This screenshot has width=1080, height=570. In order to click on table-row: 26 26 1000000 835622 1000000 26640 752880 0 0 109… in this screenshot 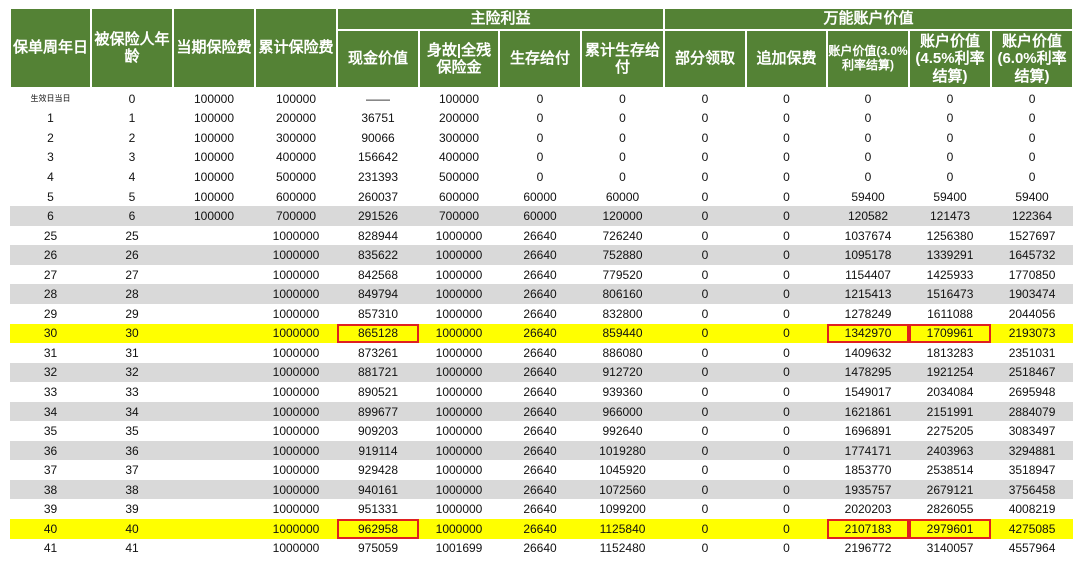, I will do `click(542, 255)`.